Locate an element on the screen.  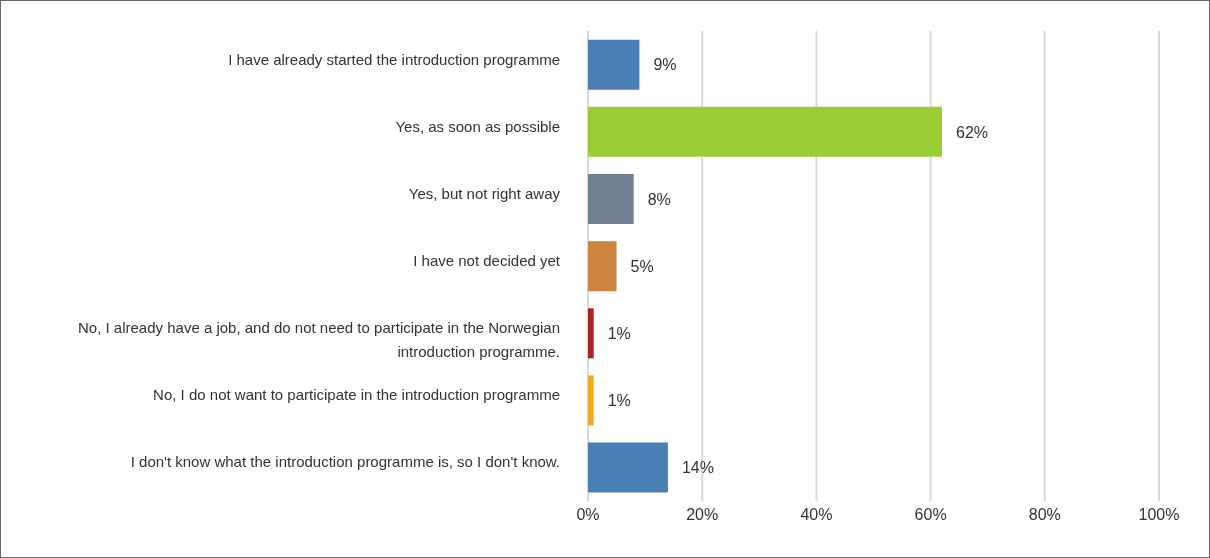
data-label: 9% is located at coordinates (665, 65).